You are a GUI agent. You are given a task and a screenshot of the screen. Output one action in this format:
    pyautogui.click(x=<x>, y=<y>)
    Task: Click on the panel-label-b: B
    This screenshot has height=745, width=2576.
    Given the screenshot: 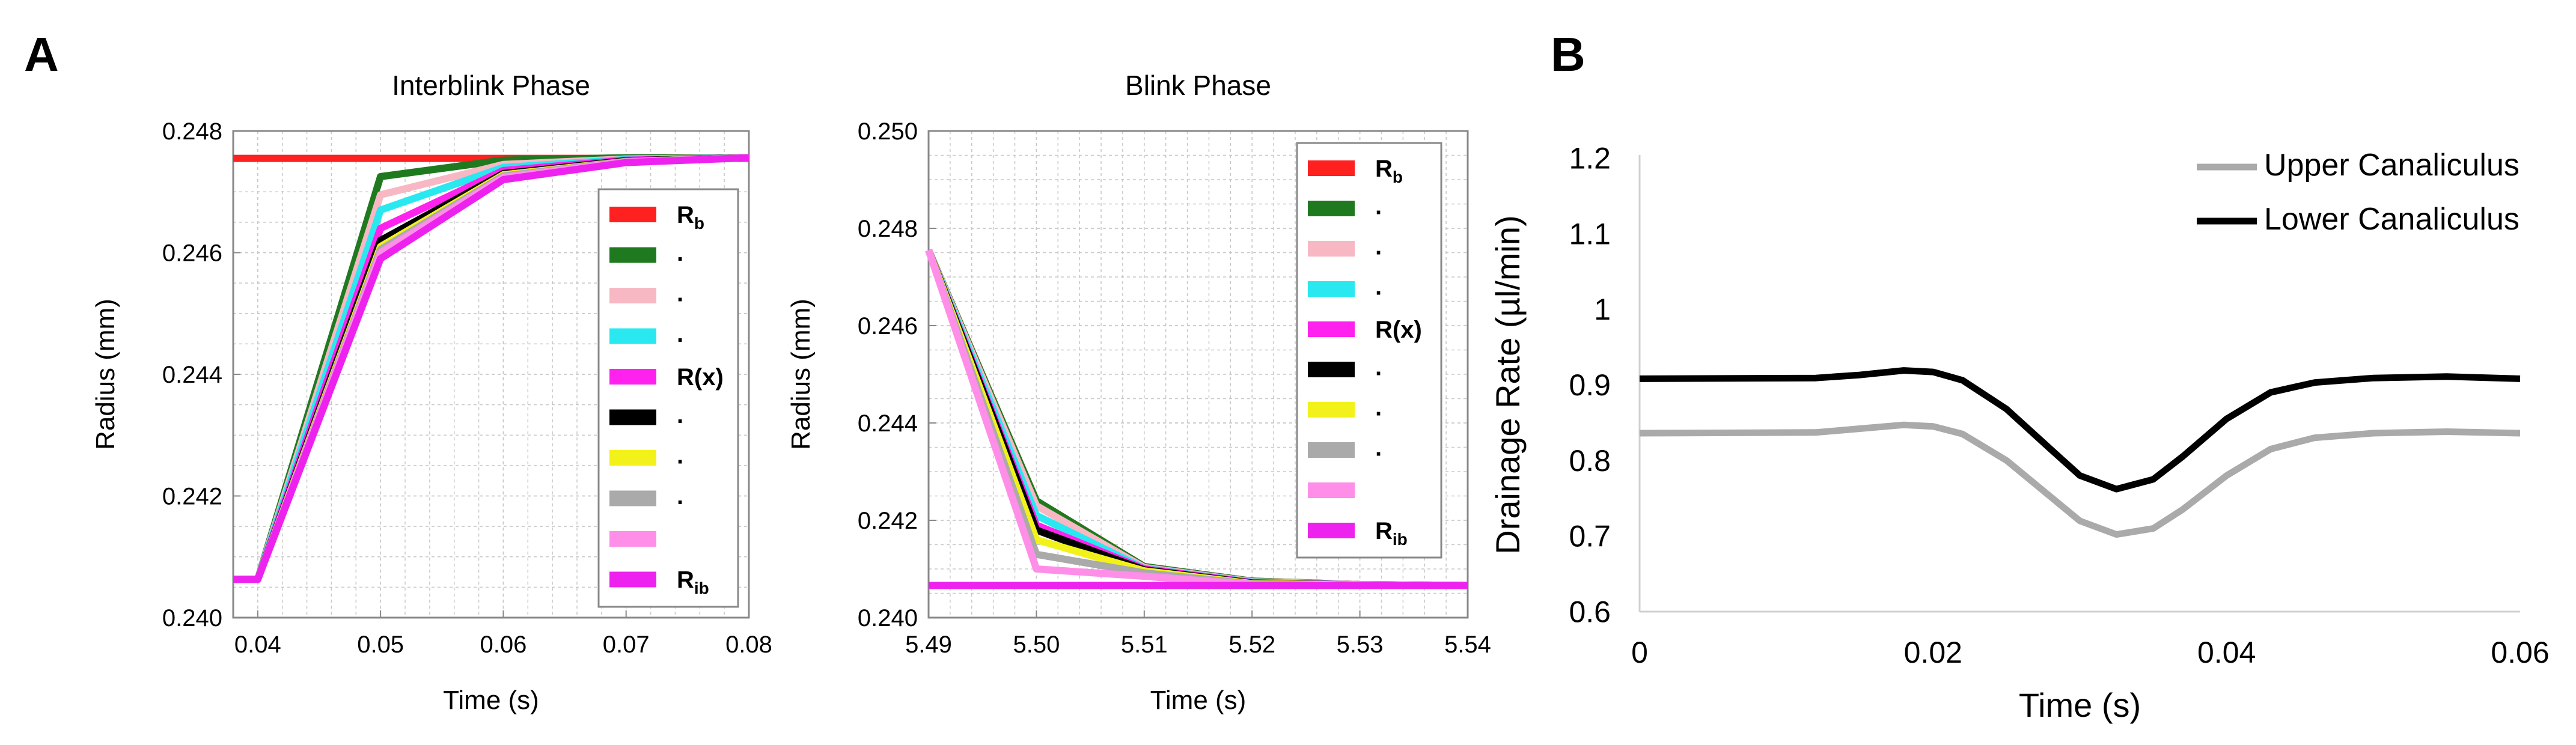 What is the action you would take?
    pyautogui.click(x=1568, y=55)
    